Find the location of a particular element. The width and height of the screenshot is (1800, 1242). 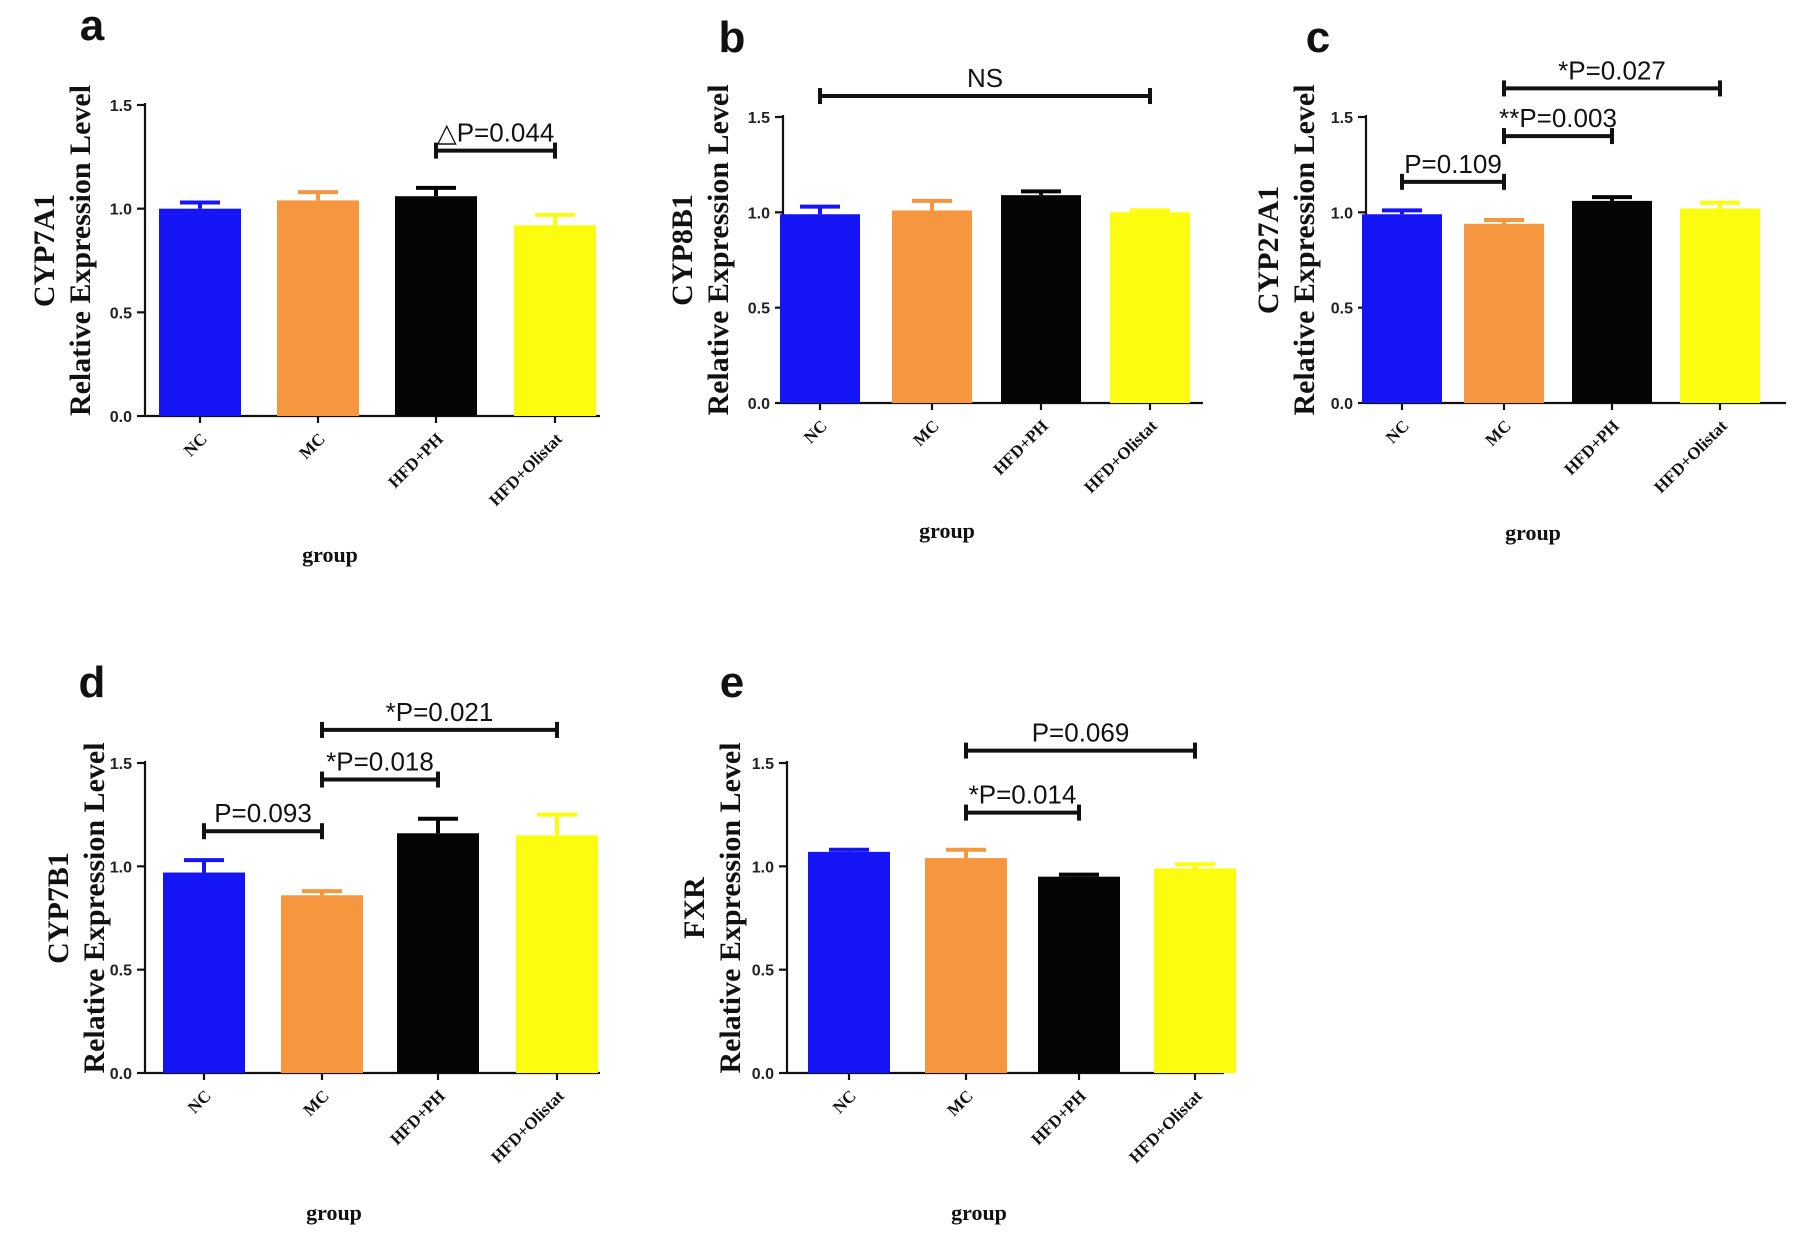

panel-letter: b is located at coordinates (732, 37).